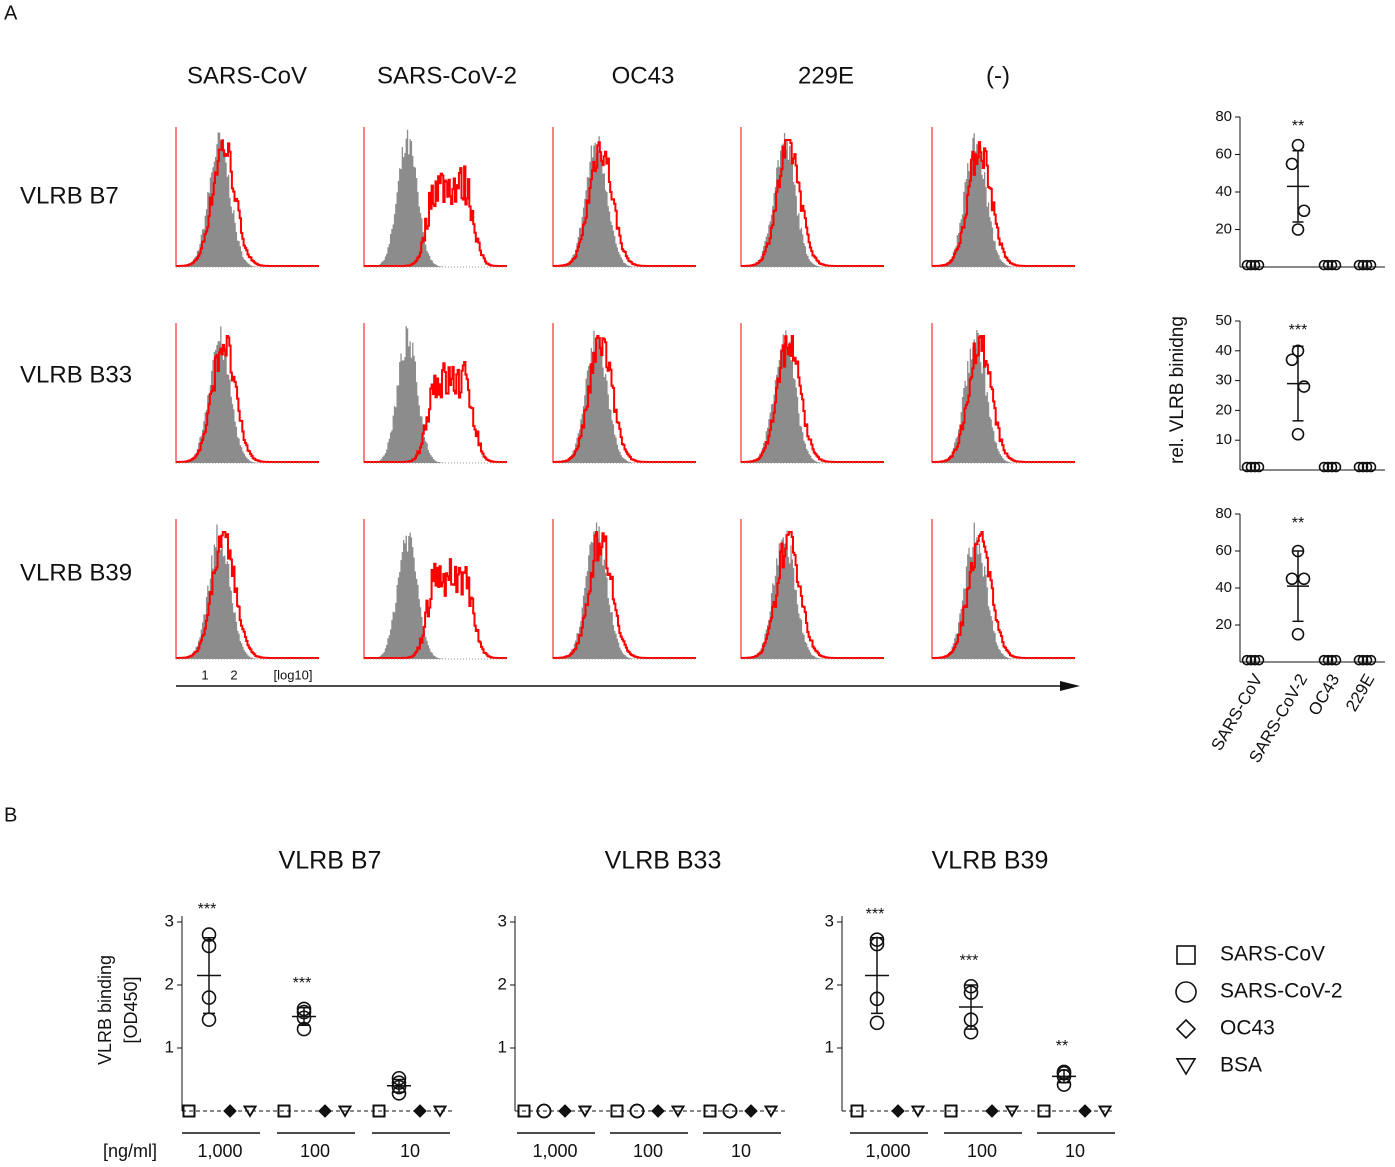 The width and height of the screenshot is (1395, 1167). I want to click on y-tick-label: 60, so click(1223, 550).